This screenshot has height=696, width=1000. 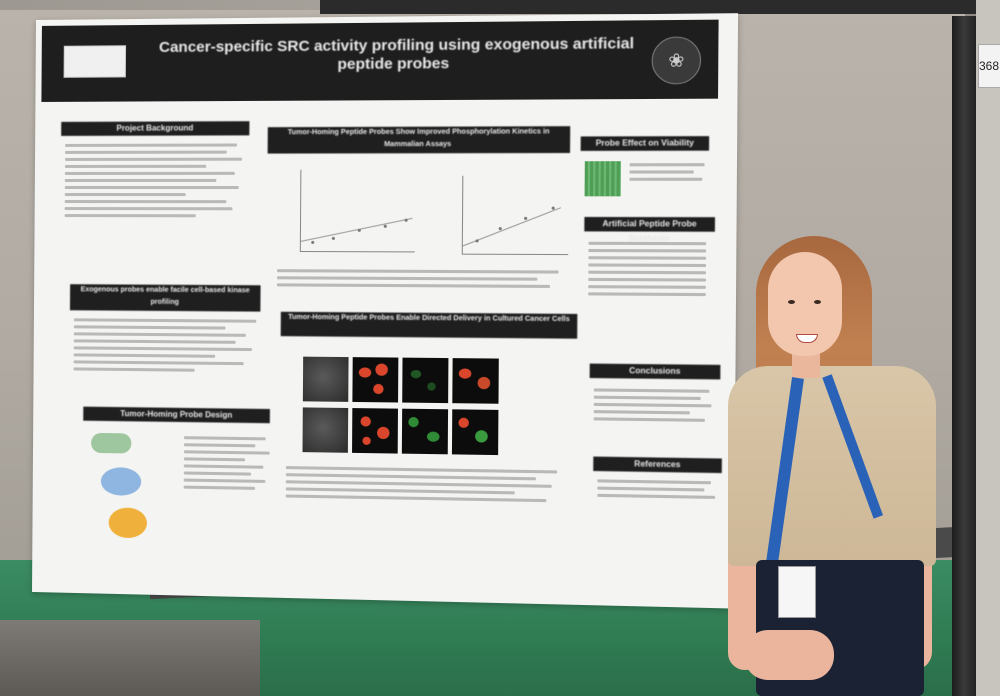 What do you see at coordinates (111, 443) in the screenshot?
I see `diagram-probe` at bounding box center [111, 443].